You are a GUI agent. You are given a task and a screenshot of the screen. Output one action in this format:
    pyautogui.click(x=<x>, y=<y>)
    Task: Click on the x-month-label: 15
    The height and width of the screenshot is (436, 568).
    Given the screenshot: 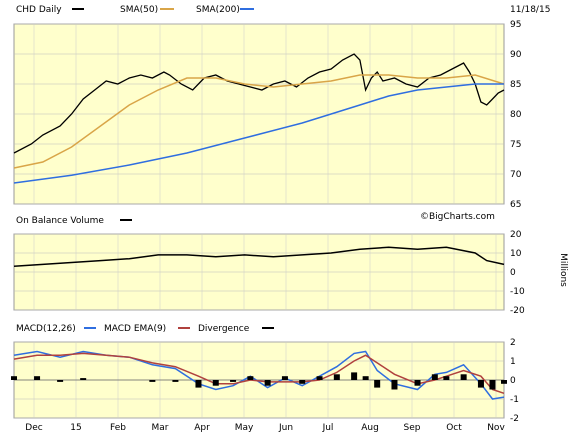 What is the action you would take?
    pyautogui.click(x=75, y=428)
    